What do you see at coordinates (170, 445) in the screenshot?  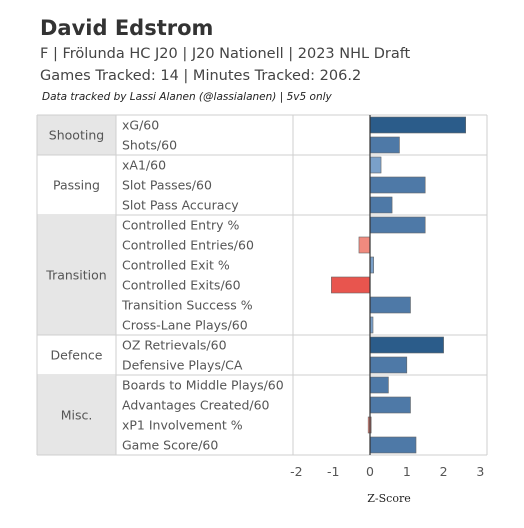 I see `metric-label: Game Score/60` at bounding box center [170, 445].